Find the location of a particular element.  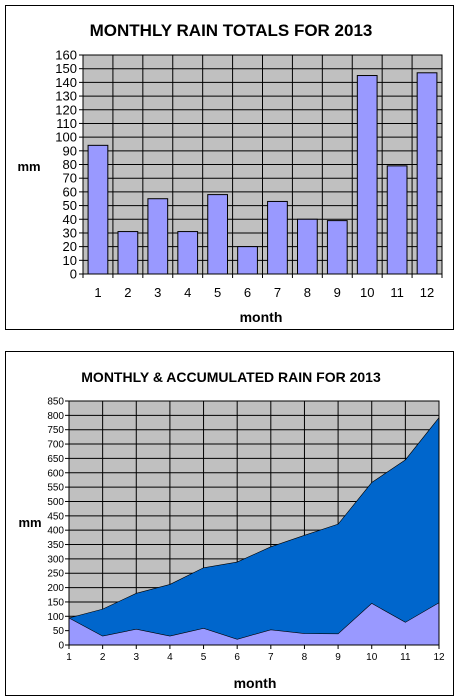

monthly-area is located at coordinates (254, 624).